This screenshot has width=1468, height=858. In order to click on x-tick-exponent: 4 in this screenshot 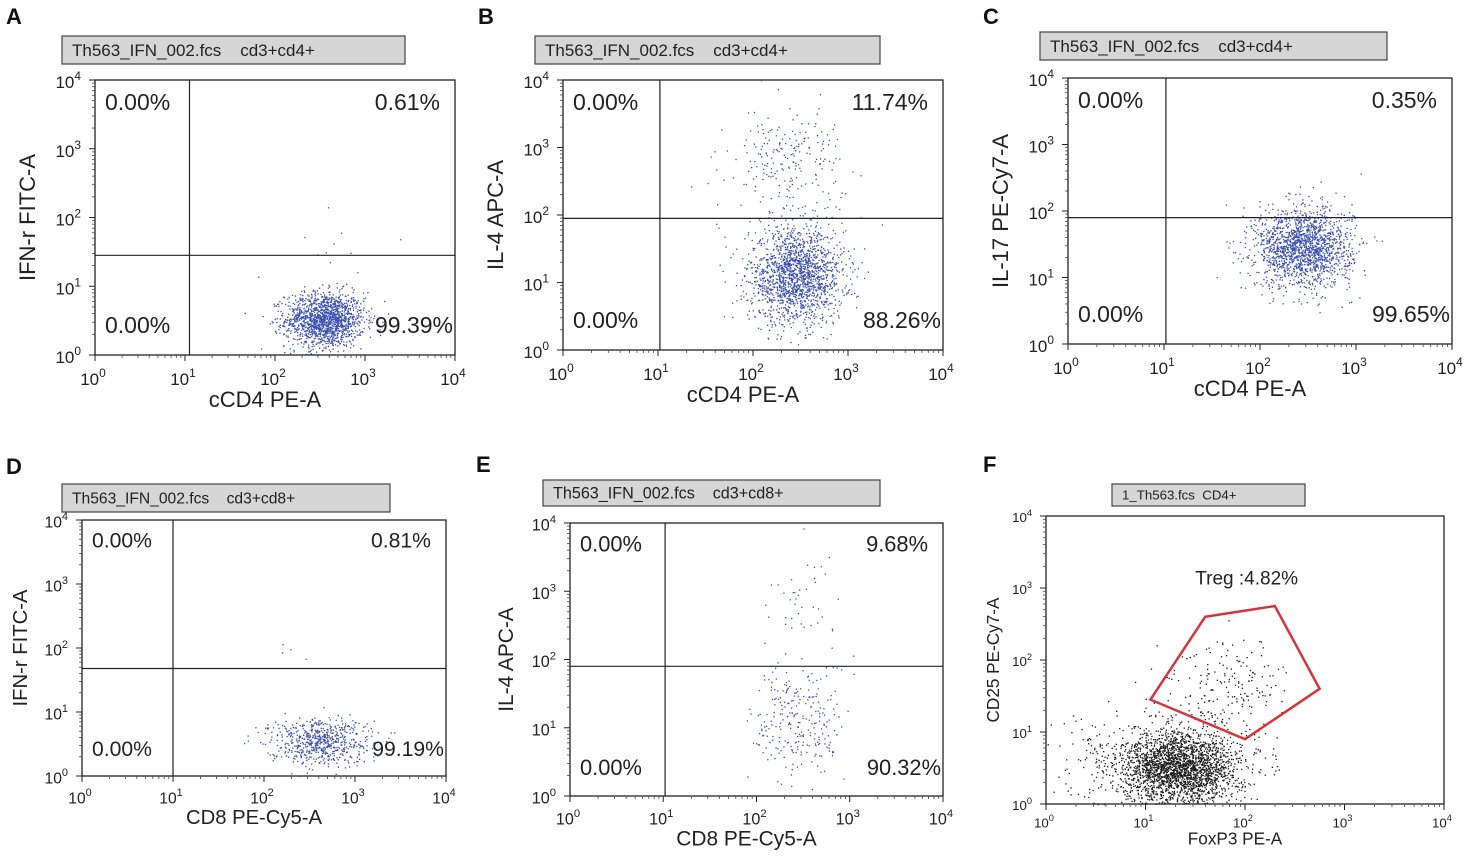, I will do `click(462, 373)`.